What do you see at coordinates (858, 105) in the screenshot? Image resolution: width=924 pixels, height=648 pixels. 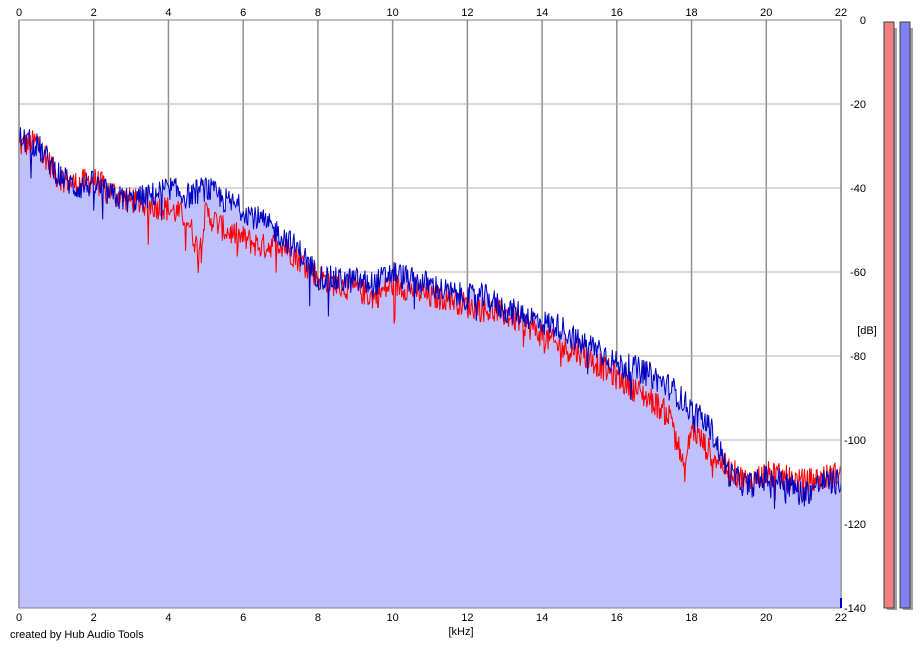 I see `y-tick-label: -20` at bounding box center [858, 105].